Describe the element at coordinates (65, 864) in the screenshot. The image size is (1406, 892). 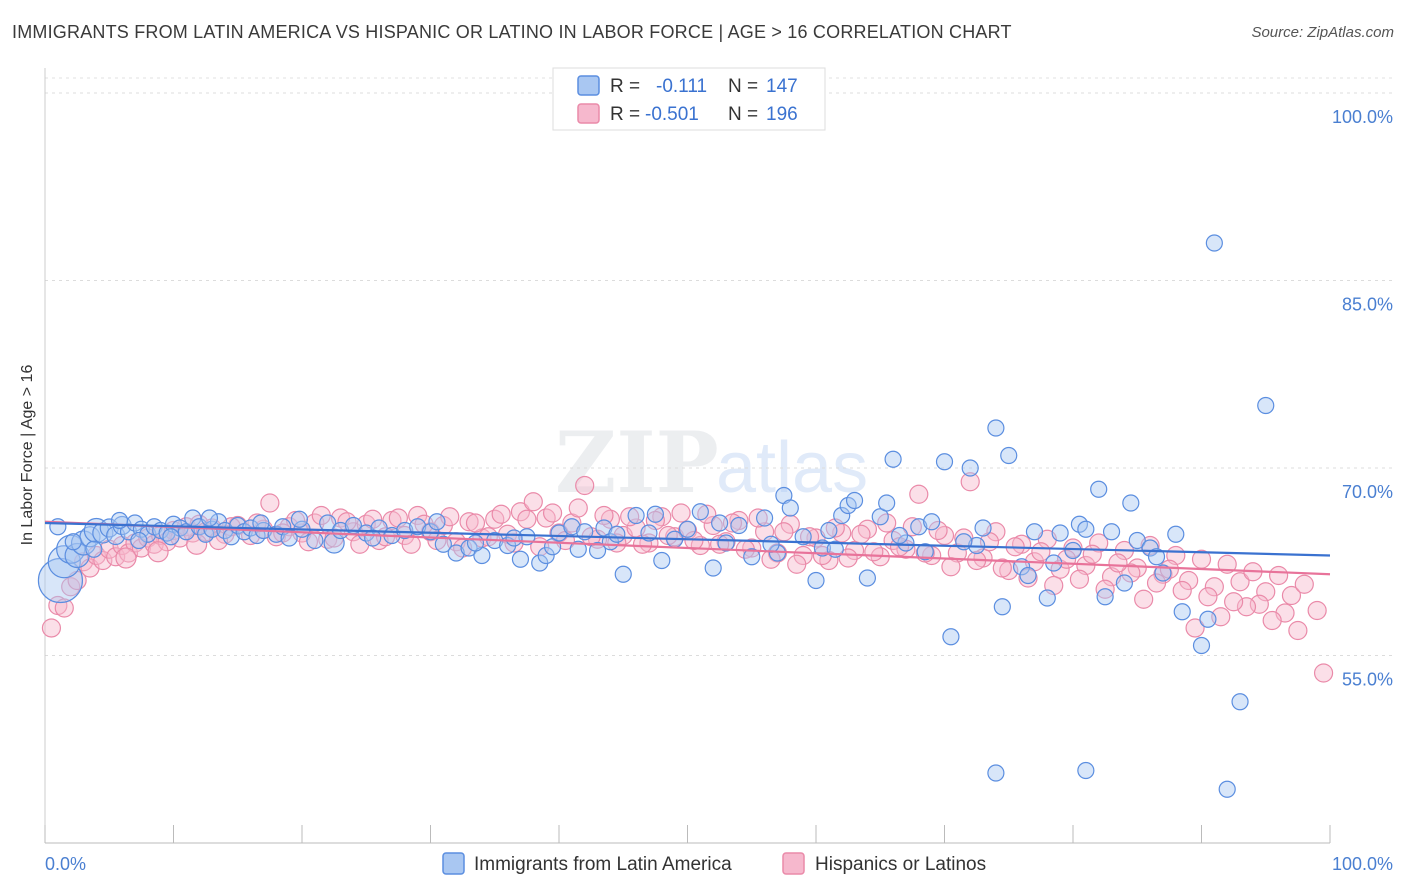
I see `x-tick-label-min: 0.0%` at that location.